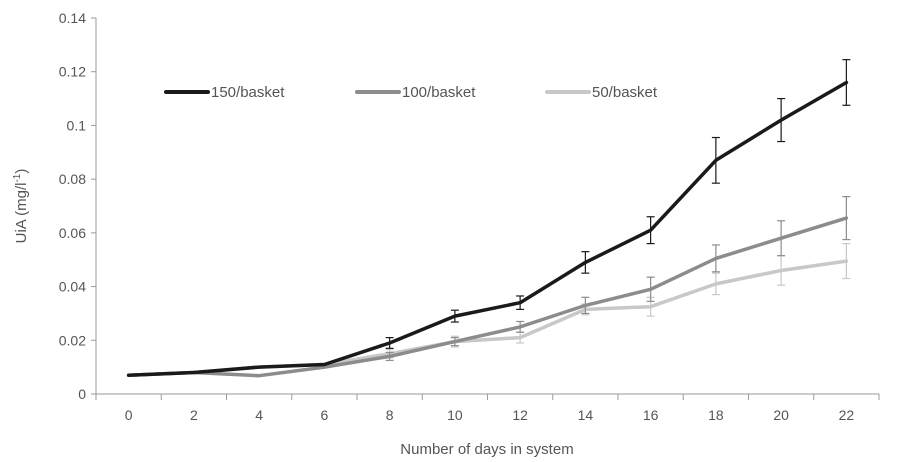  Describe the element at coordinates (17, 177) in the screenshot. I see `y-axis-title-superscript: -1` at that location.